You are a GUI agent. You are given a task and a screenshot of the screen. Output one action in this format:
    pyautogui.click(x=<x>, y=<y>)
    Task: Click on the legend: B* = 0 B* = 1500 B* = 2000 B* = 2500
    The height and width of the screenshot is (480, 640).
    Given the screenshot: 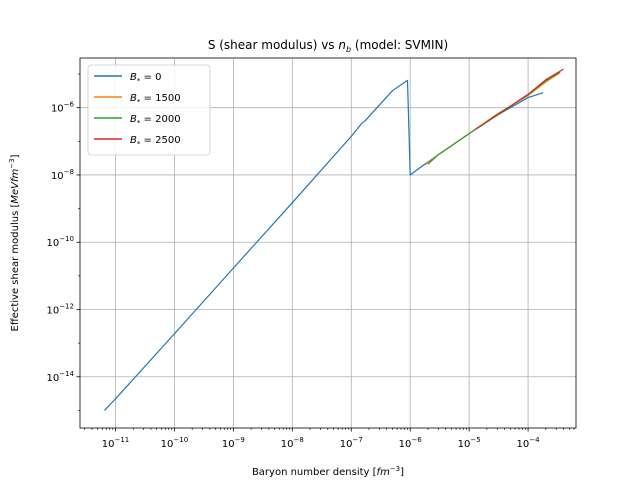 What is the action you would take?
    pyautogui.click(x=149, y=110)
    